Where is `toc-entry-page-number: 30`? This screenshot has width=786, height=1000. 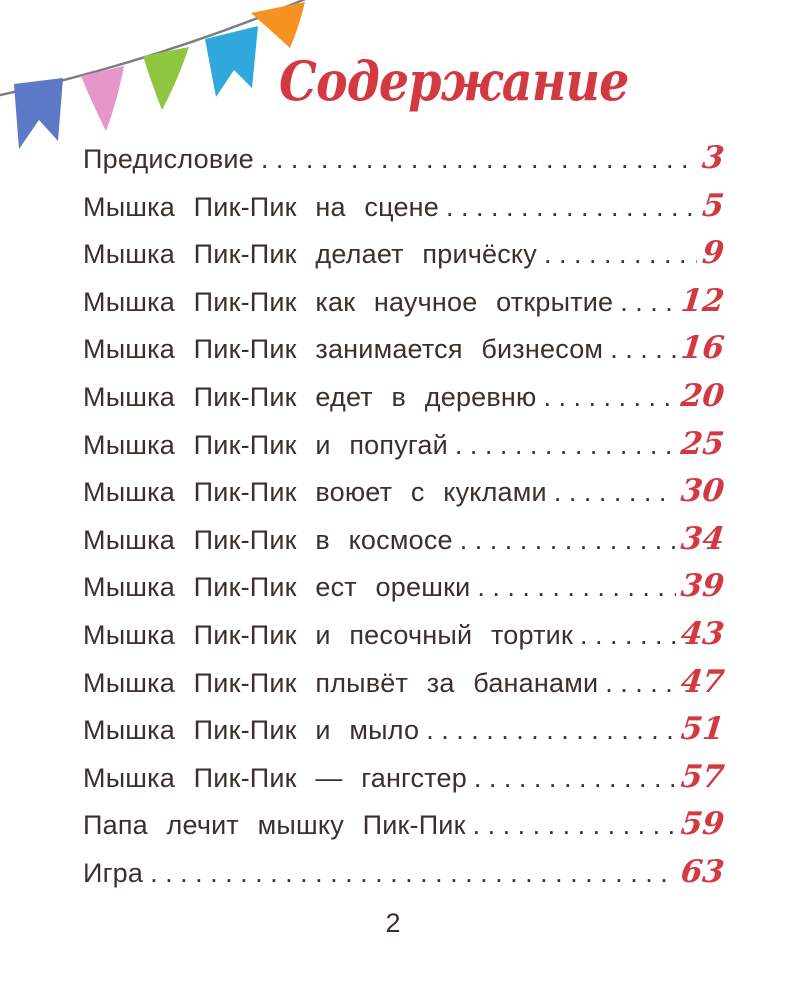 toc-entry-page-number: 30 is located at coordinates (702, 491).